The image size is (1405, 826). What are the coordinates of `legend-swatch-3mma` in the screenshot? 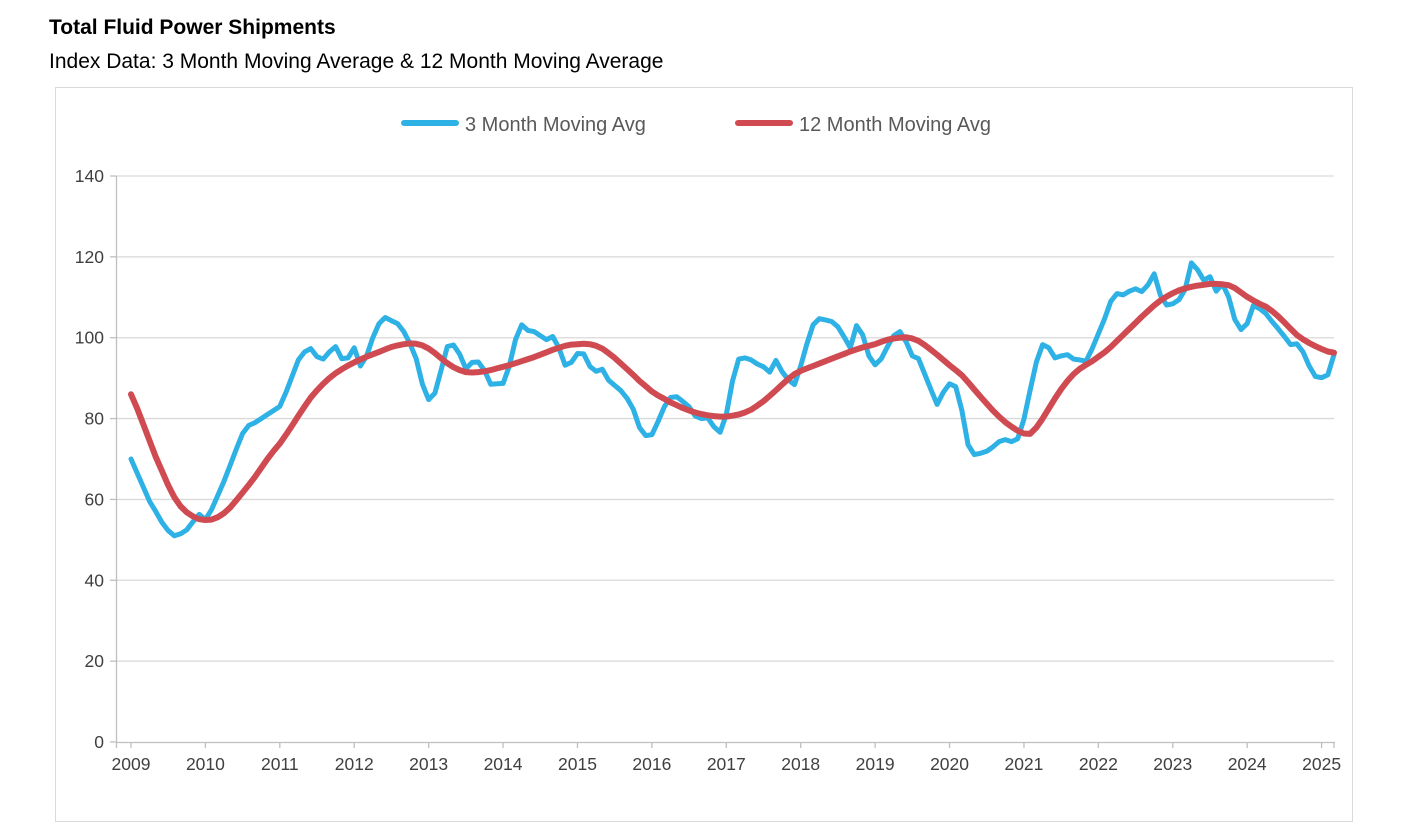 It's located at (430, 123).